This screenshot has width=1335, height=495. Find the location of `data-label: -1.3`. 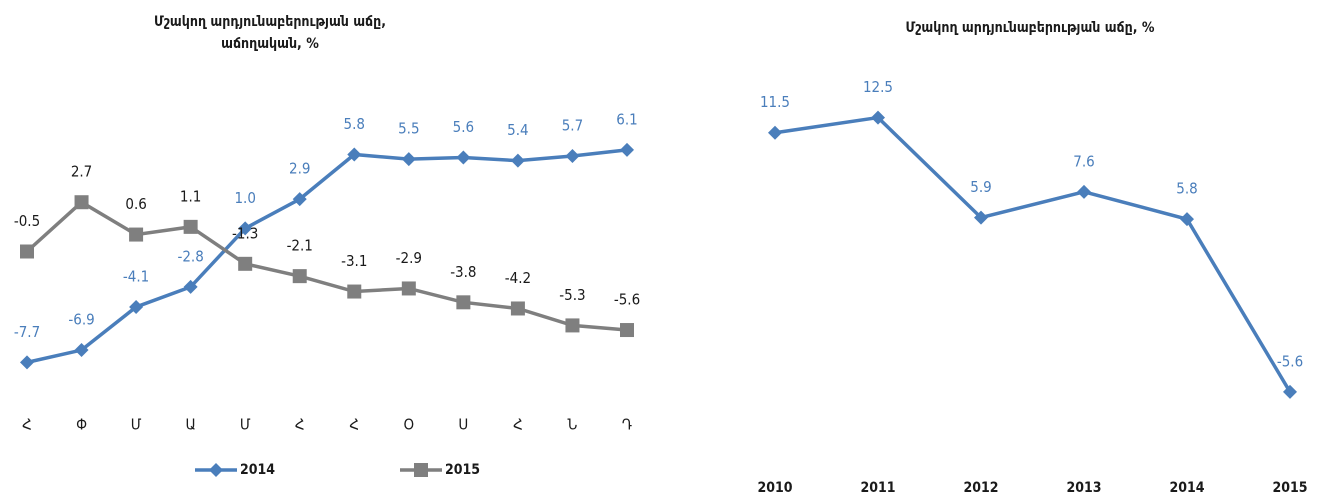

data-label: -1.3 is located at coordinates (245, 233).